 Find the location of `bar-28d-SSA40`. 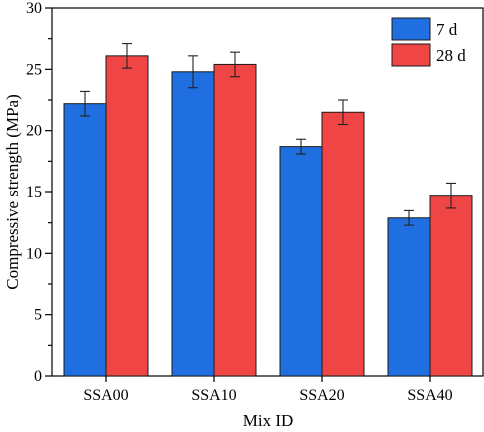

bar-28d-SSA40 is located at coordinates (451, 286).